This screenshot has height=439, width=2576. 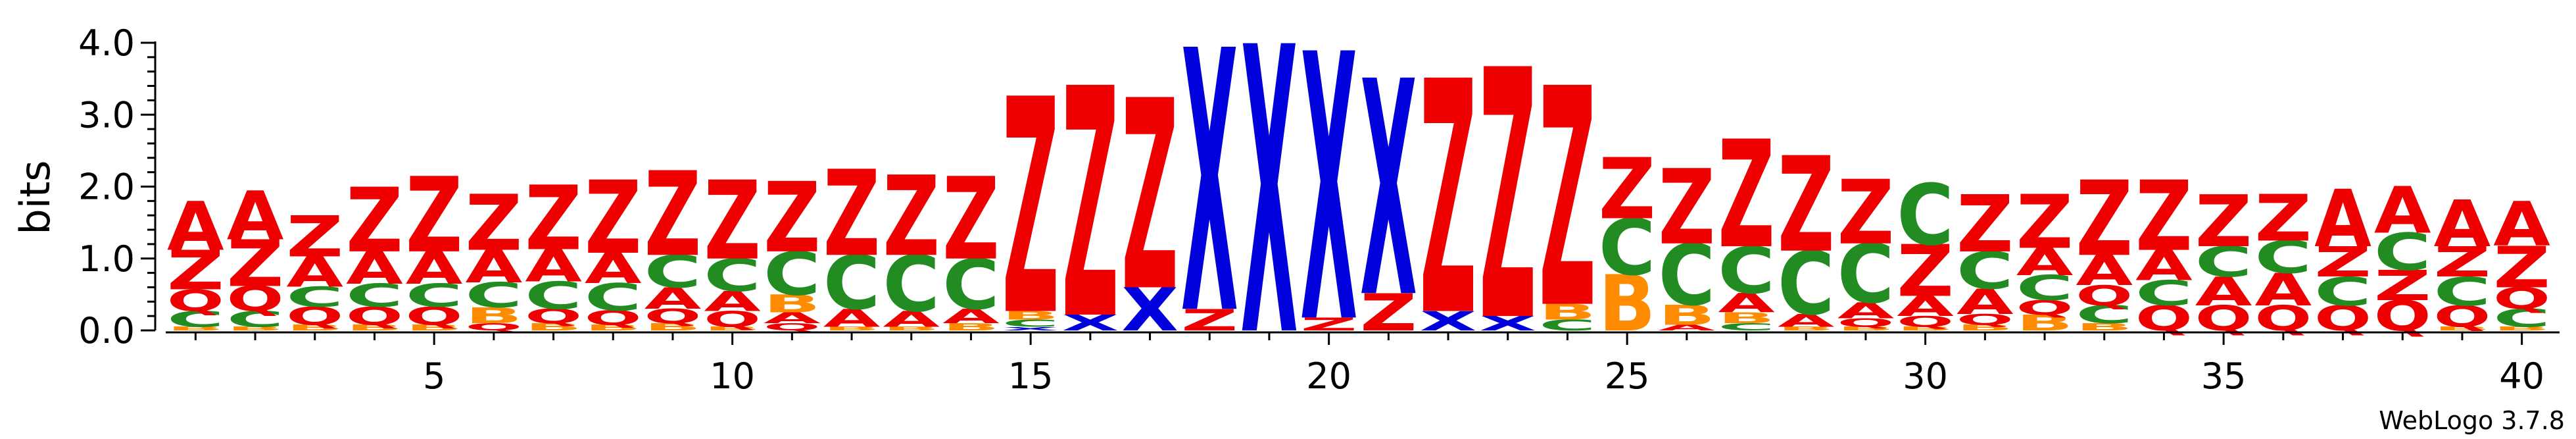 What do you see at coordinates (2283, 257) in the screenshot?
I see `logo-glyph-c-pos-36: C` at bounding box center [2283, 257].